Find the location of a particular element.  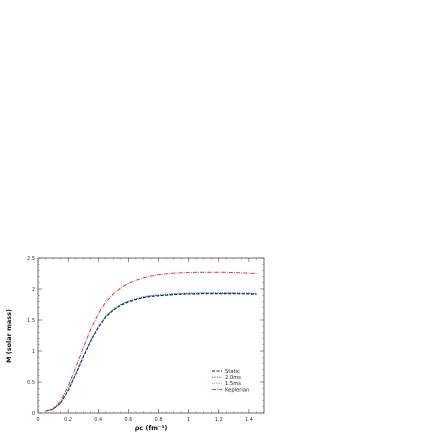

x-tick-label: 1.2 is located at coordinates (219, 420).